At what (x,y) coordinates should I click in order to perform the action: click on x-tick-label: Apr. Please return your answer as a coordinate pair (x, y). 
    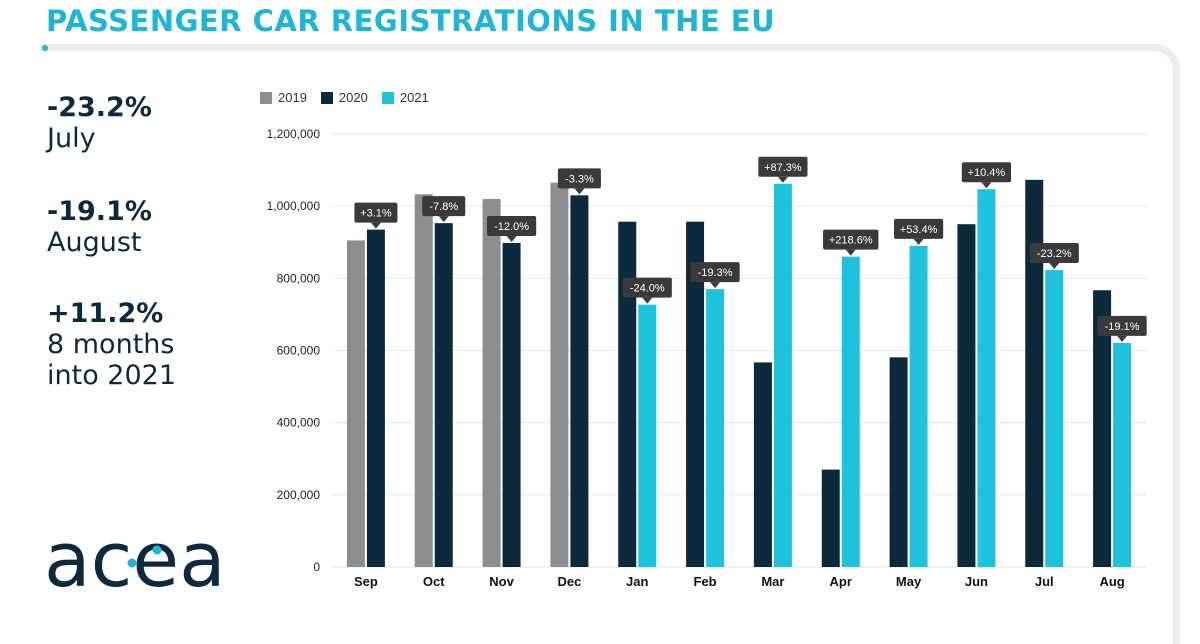
    Looking at the image, I should click on (841, 581).